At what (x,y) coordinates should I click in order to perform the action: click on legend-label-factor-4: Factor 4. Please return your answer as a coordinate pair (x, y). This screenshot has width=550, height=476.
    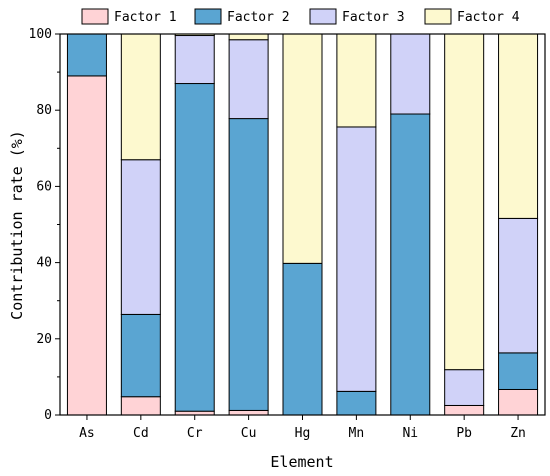
    Looking at the image, I should click on (488, 17).